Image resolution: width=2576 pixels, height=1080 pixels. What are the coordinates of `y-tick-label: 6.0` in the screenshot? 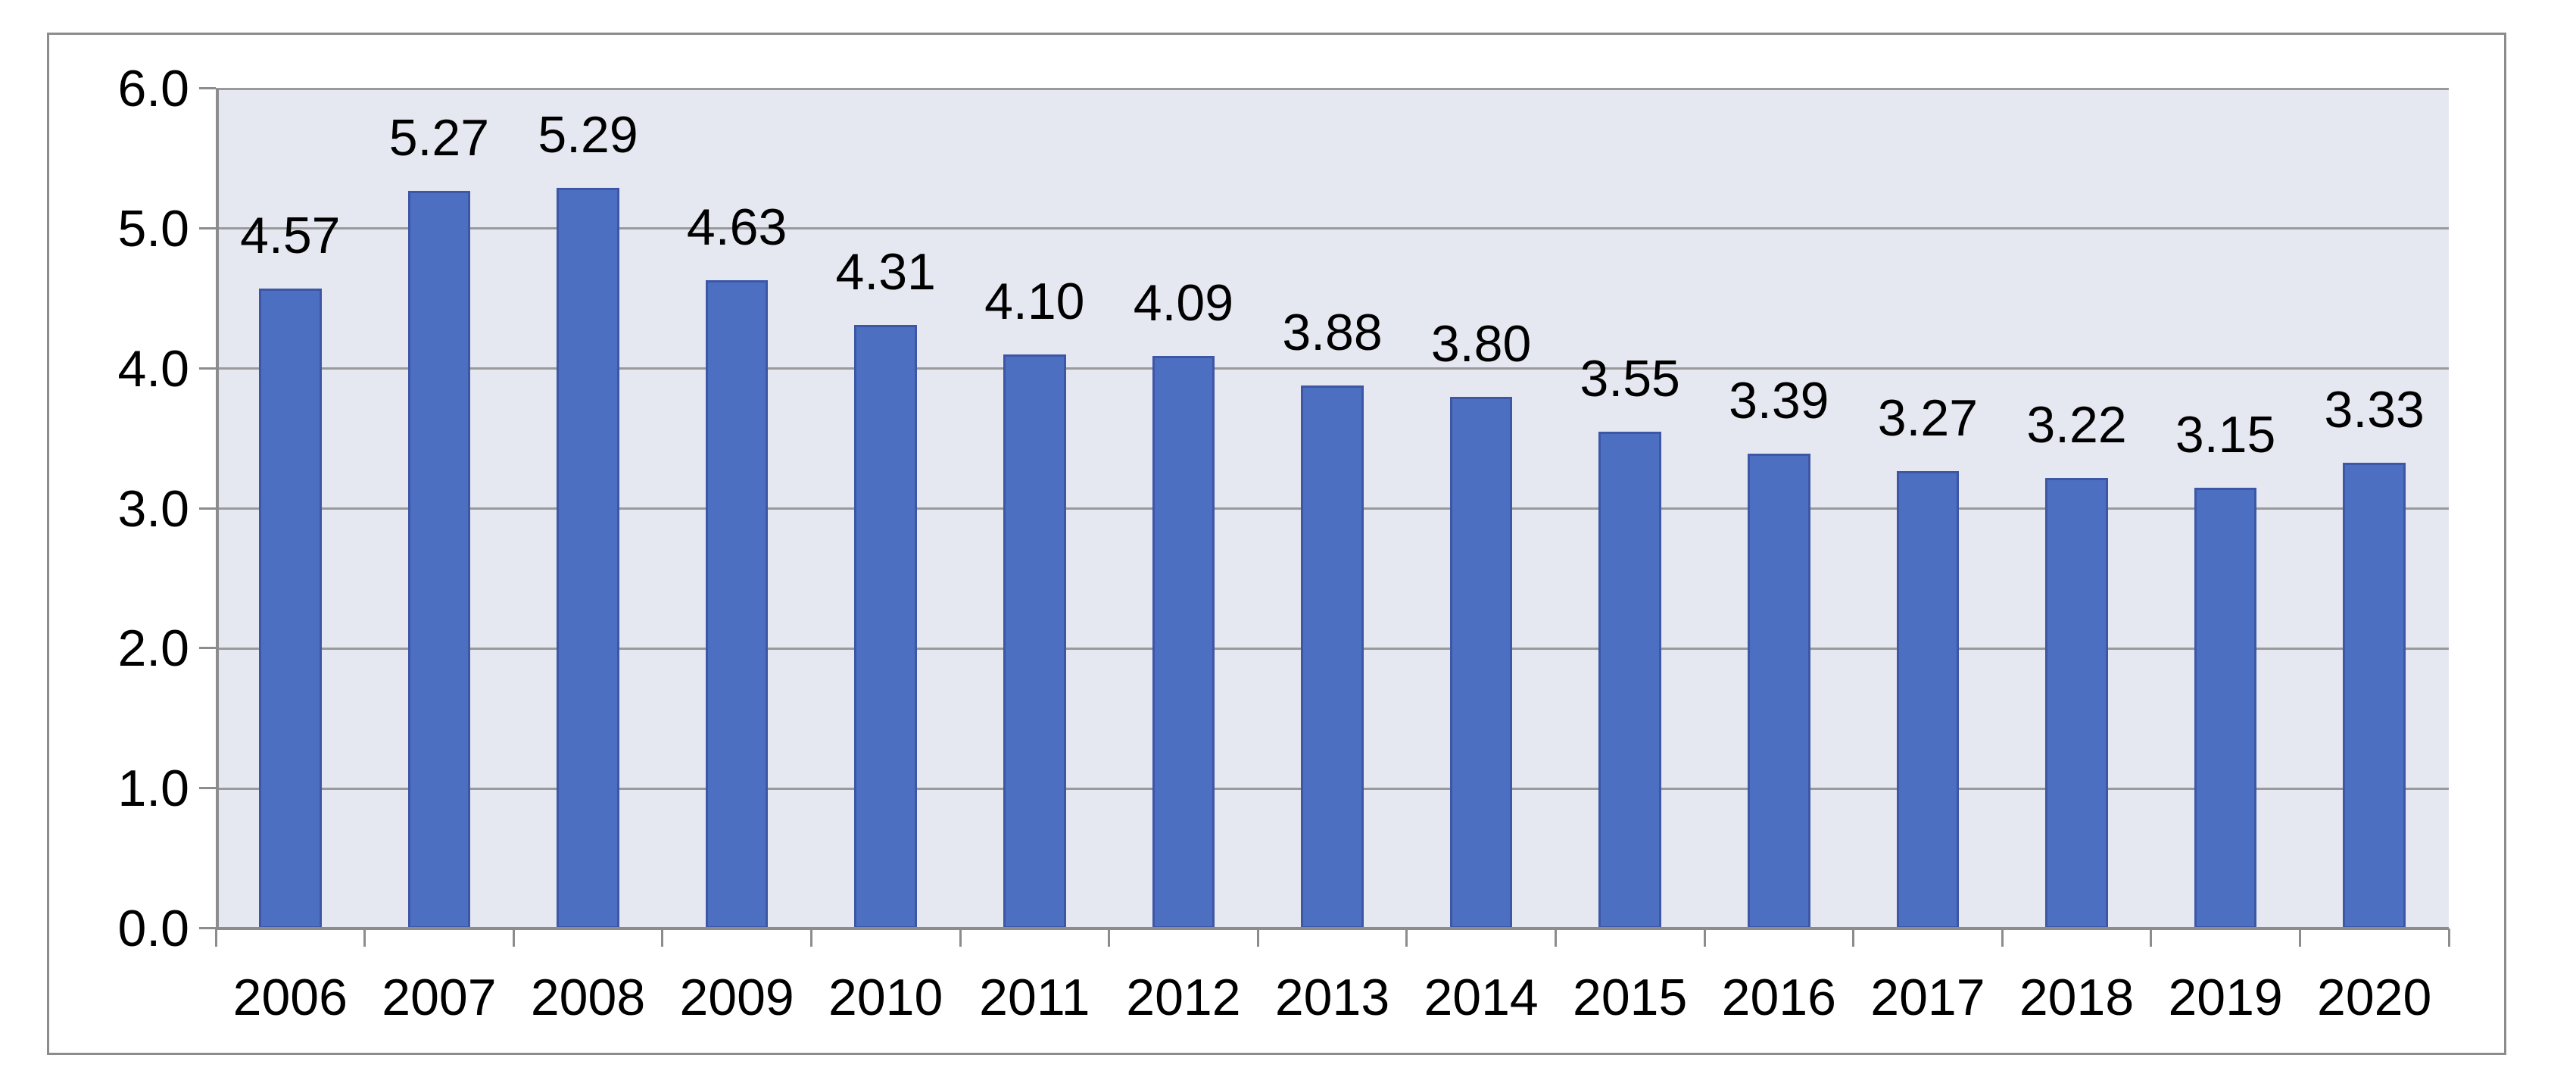 It's located at (153, 88).